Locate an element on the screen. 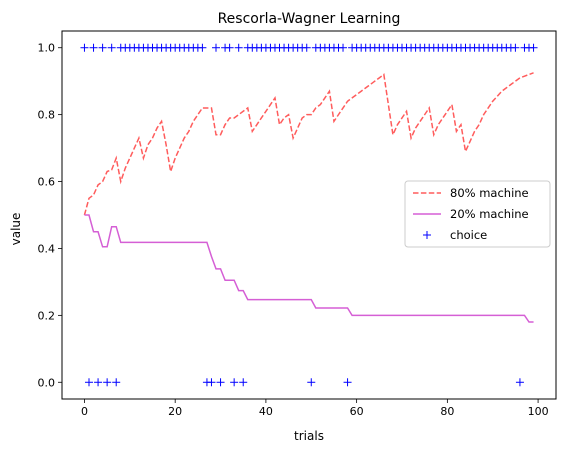  x-tick-label: 40 is located at coordinates (266, 411).